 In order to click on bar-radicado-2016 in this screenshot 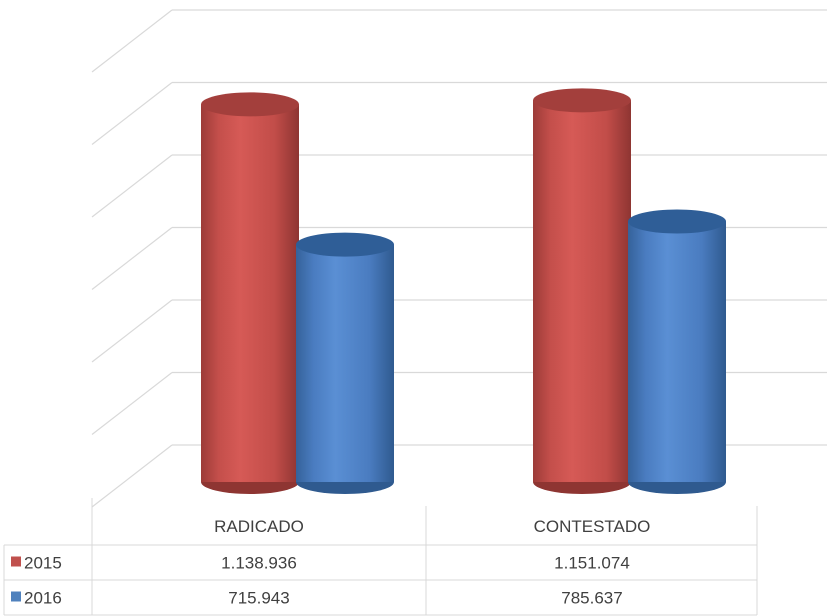, I will do `click(345, 363)`.